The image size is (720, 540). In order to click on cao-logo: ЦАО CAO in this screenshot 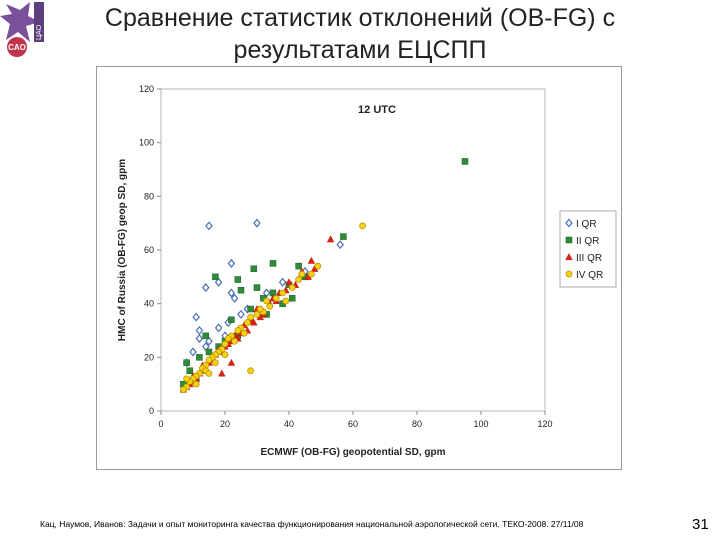, I will do `click(22, 29)`.